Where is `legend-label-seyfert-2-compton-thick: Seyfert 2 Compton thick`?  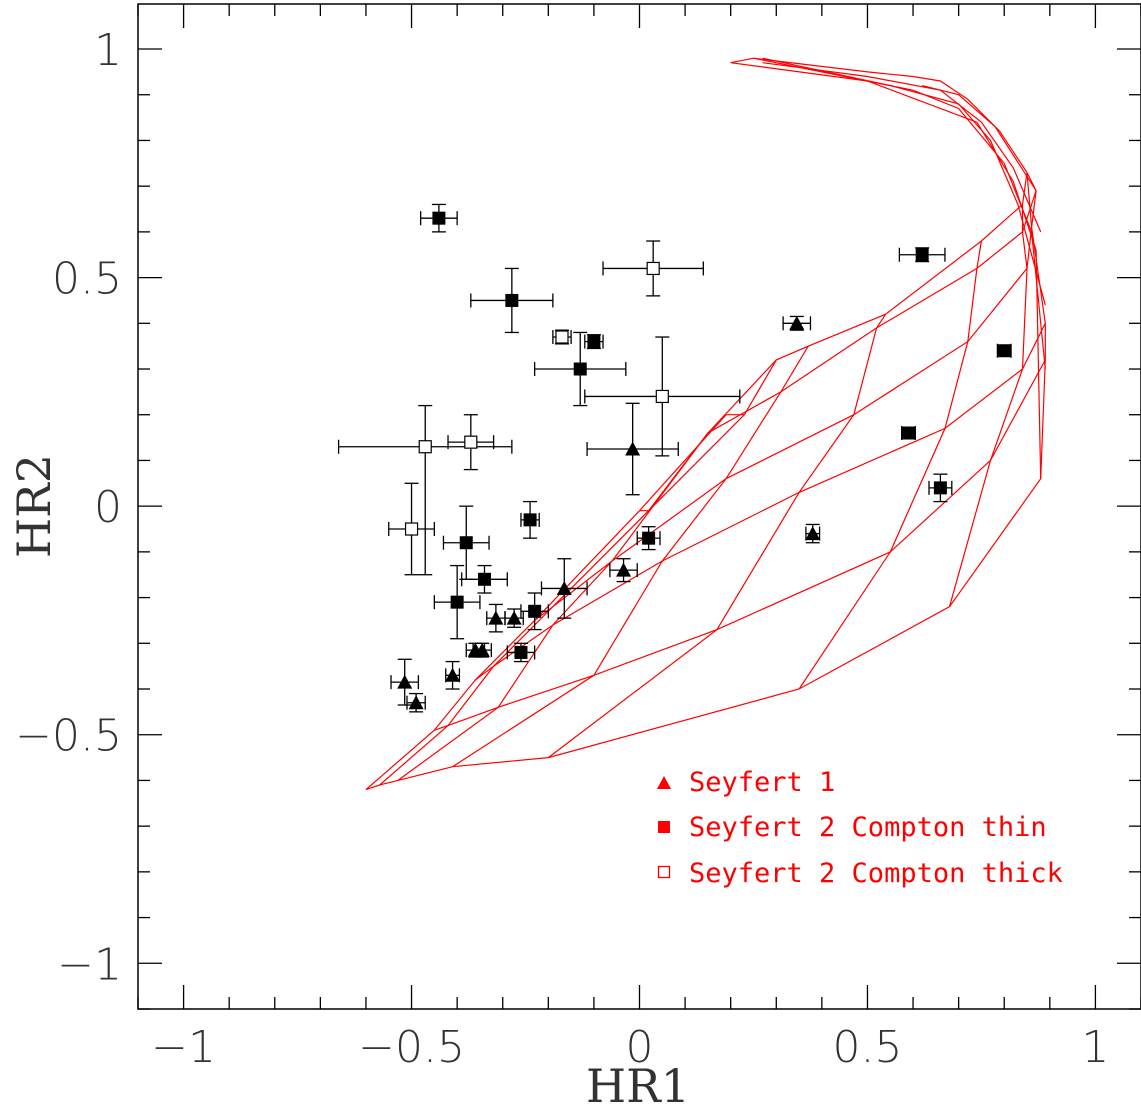
legend-label-seyfert-2-compton-thick: Seyfert 2 Compton thick is located at coordinates (876, 873).